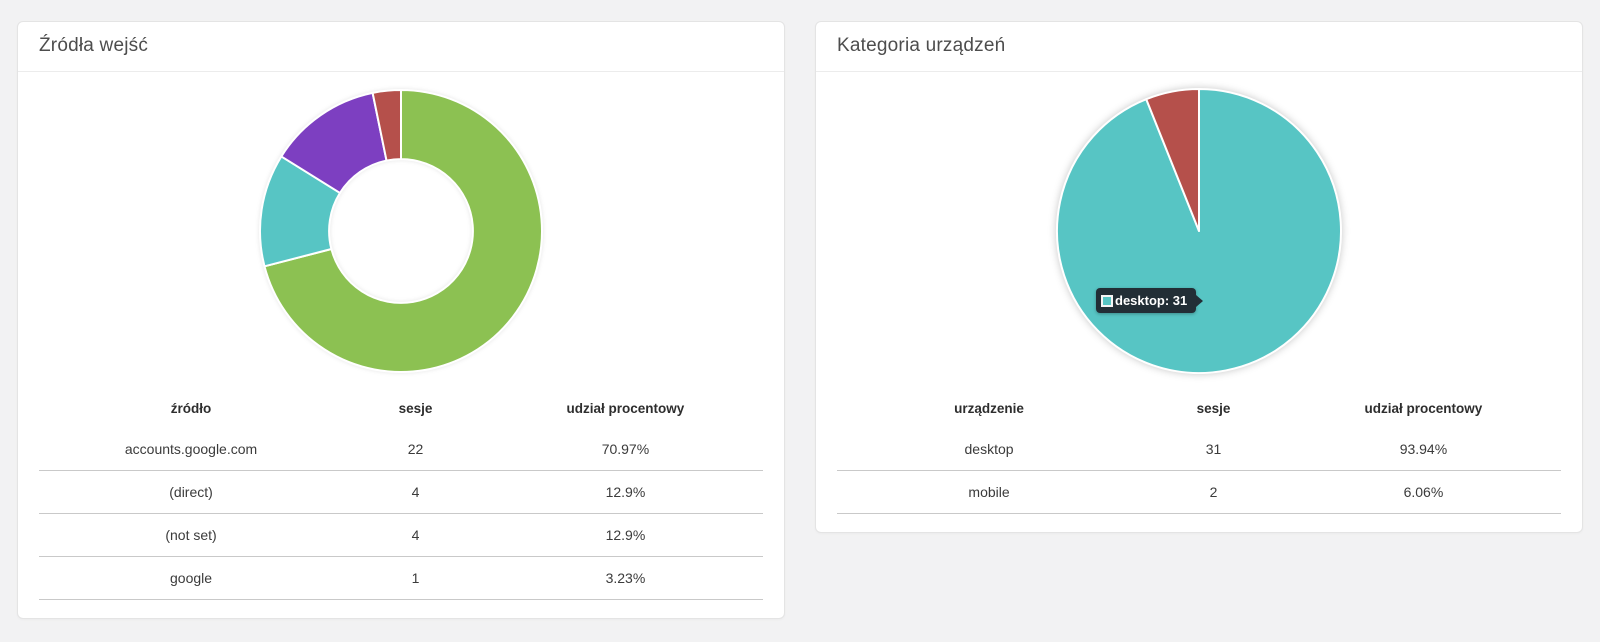 The height and width of the screenshot is (642, 1600). Describe the element at coordinates (1172, 160) in the screenshot. I see `pie-slice-mobile` at that location.